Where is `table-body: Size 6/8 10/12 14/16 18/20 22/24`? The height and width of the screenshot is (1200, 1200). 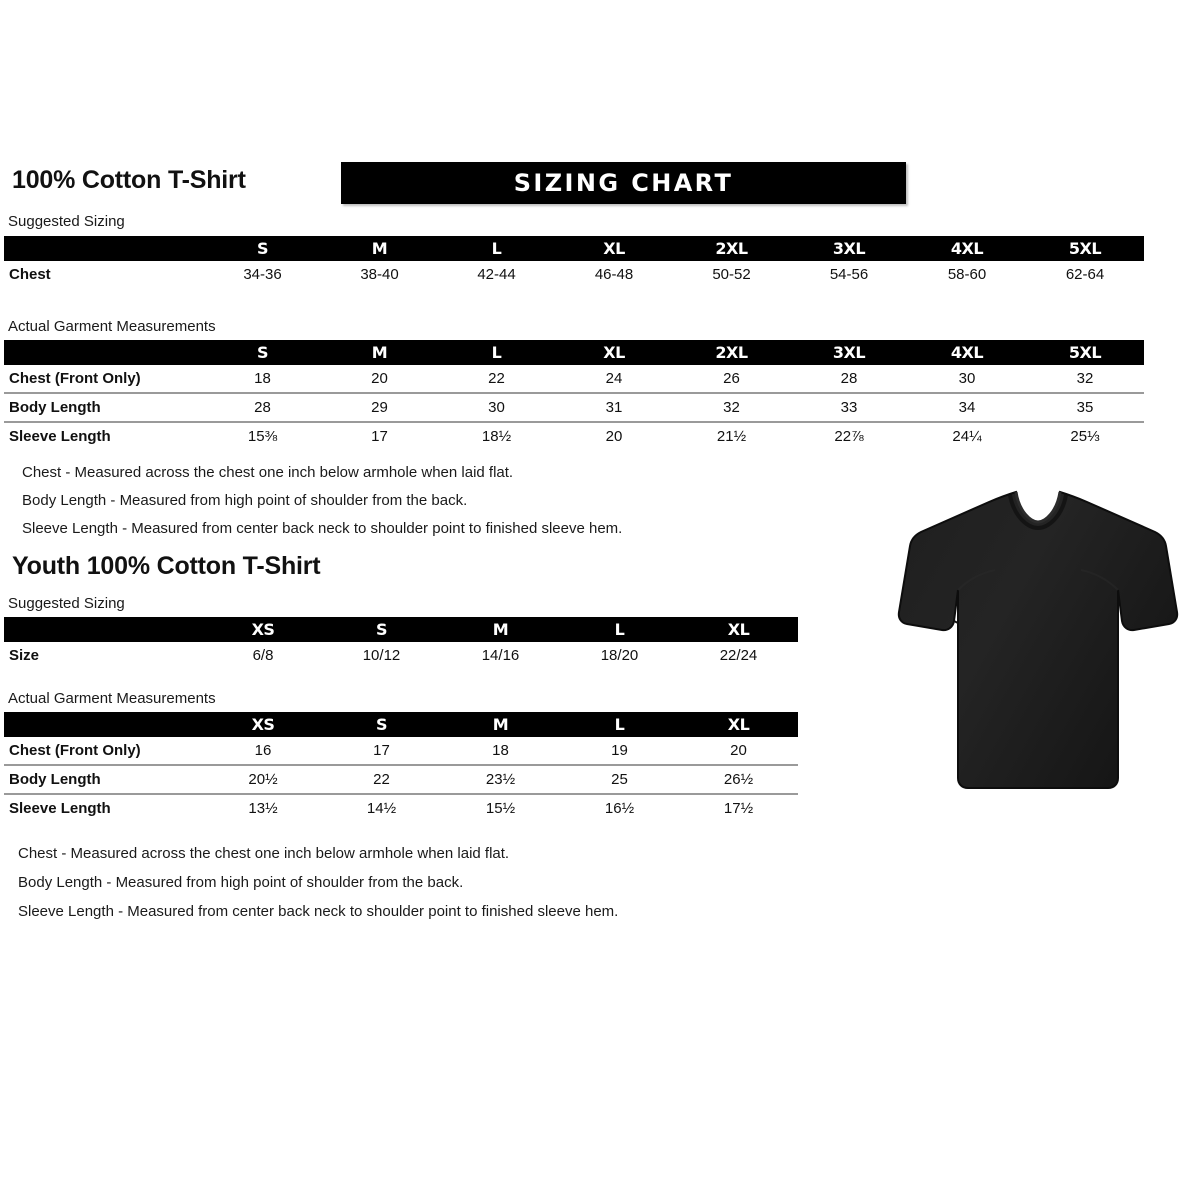 table-body: Size 6/8 10/12 14/16 18/20 22/24 is located at coordinates (401, 655).